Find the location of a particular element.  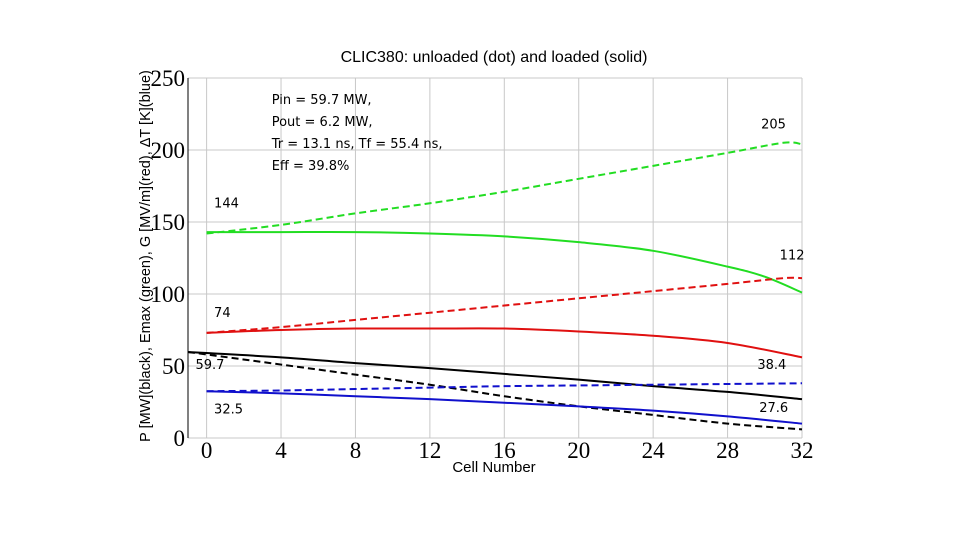

red-solid-series-line is located at coordinates (504, 343).